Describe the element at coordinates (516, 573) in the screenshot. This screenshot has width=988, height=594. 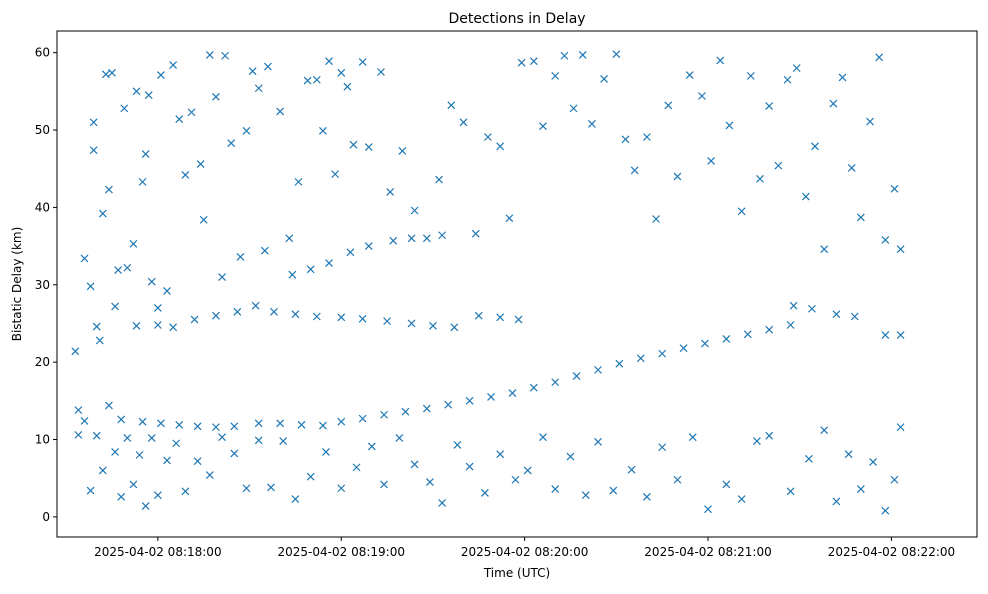
I see `x-axis-label: Time (UTC)` at that location.